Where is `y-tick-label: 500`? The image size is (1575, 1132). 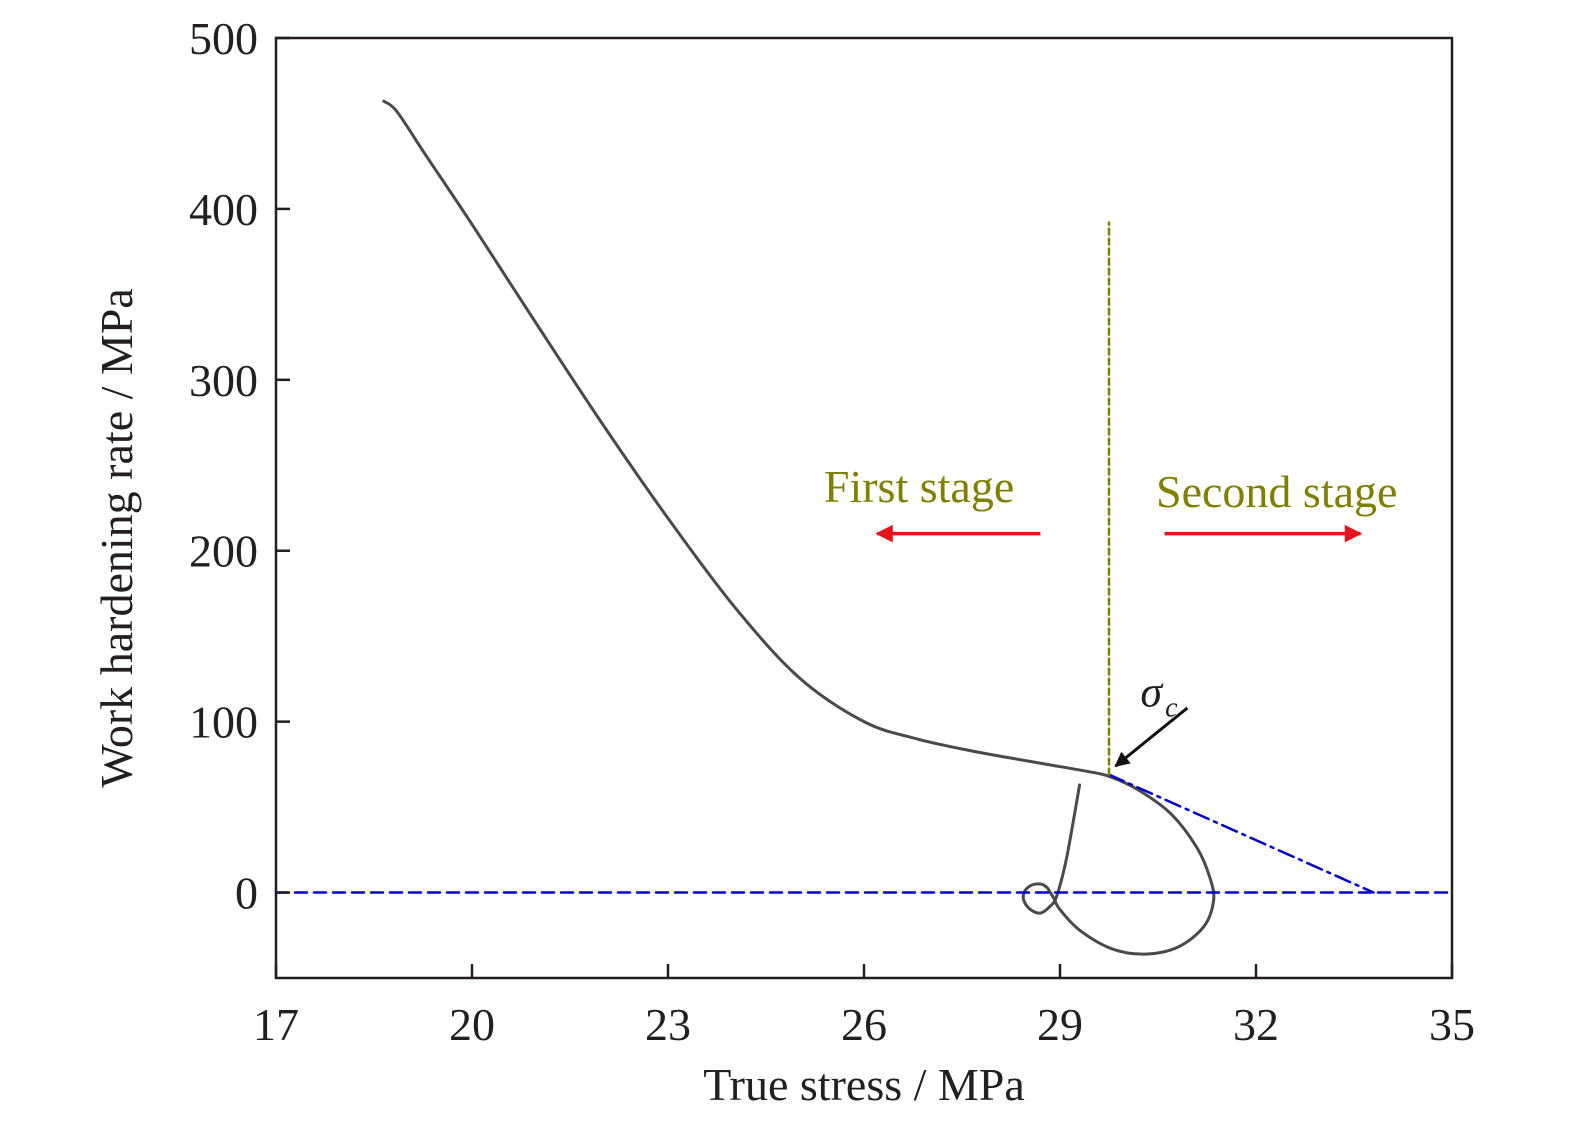
y-tick-label: 500 is located at coordinates (223, 38).